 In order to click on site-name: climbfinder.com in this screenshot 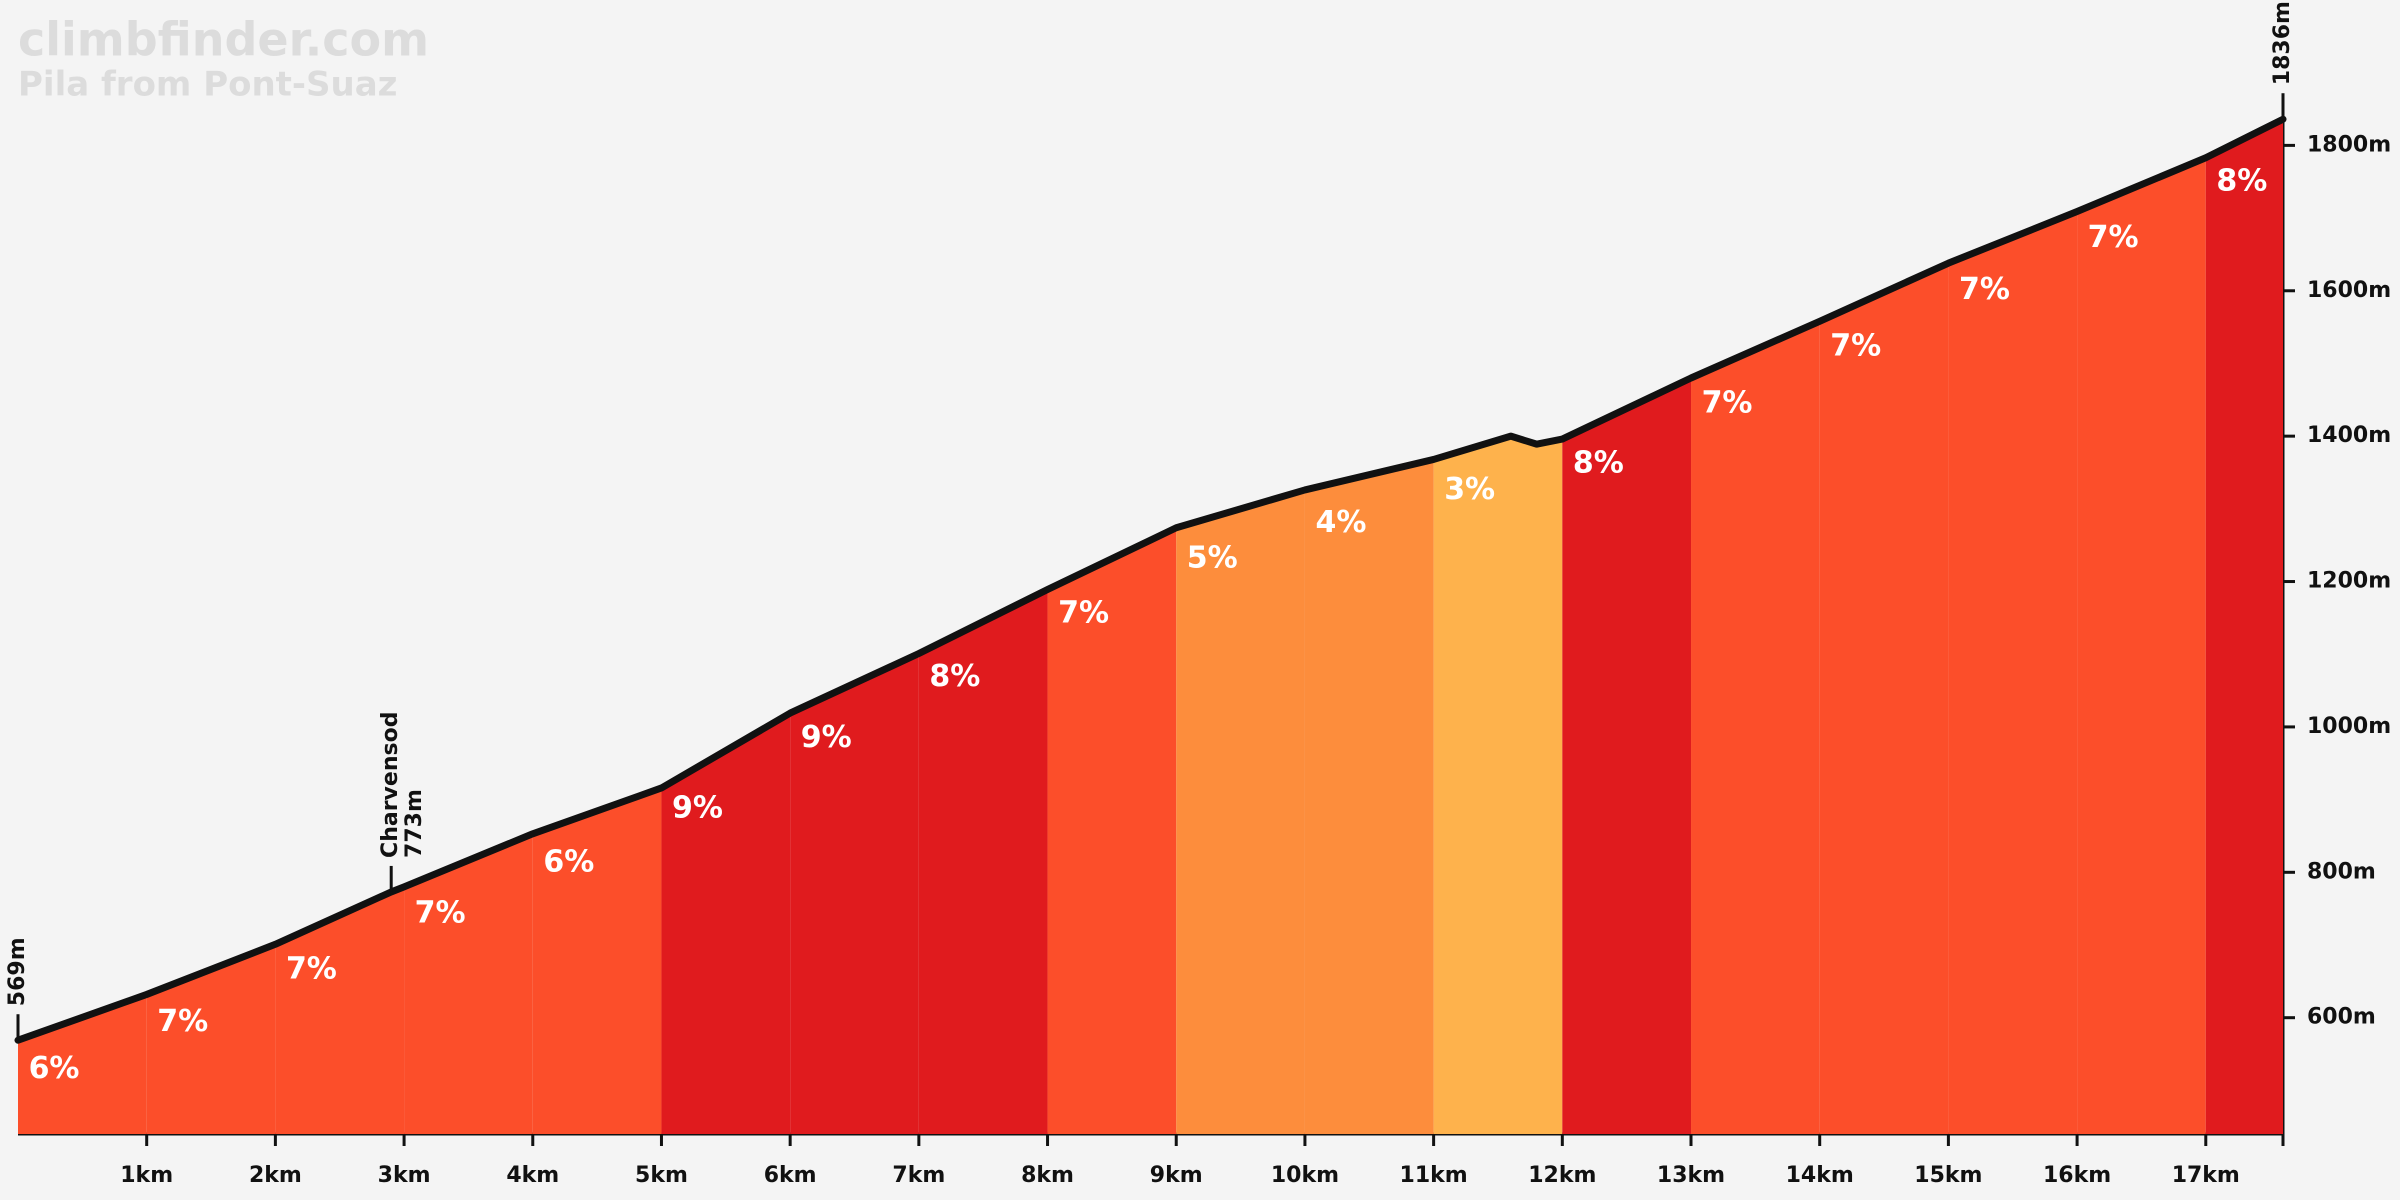, I will do `click(223, 40)`.